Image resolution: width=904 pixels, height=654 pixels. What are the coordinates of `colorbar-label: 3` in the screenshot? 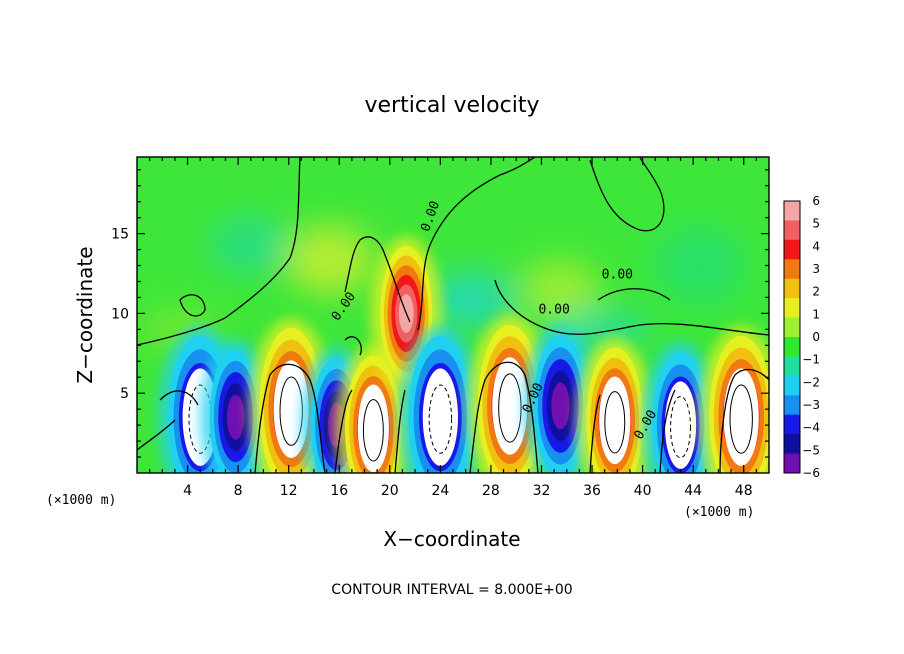 It's located at (816, 269).